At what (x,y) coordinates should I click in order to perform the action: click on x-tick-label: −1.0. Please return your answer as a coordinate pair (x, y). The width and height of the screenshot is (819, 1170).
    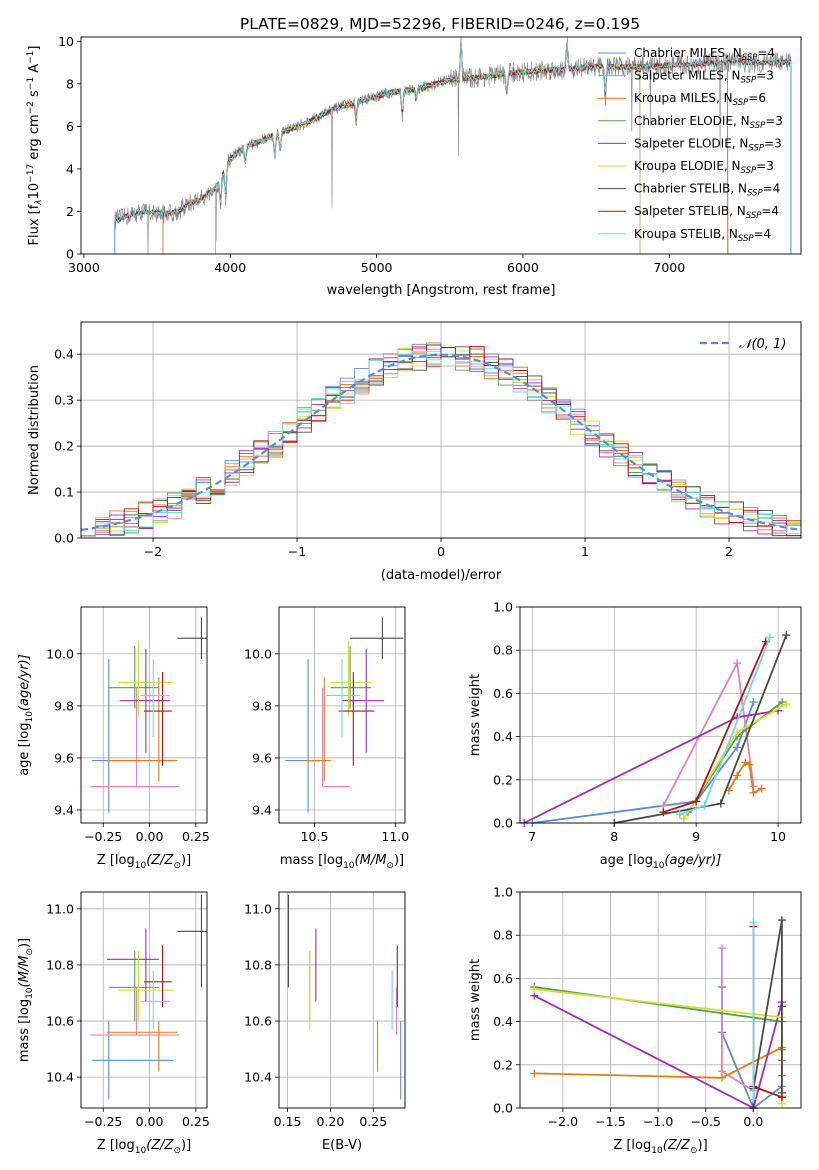
    Looking at the image, I should click on (658, 1121).